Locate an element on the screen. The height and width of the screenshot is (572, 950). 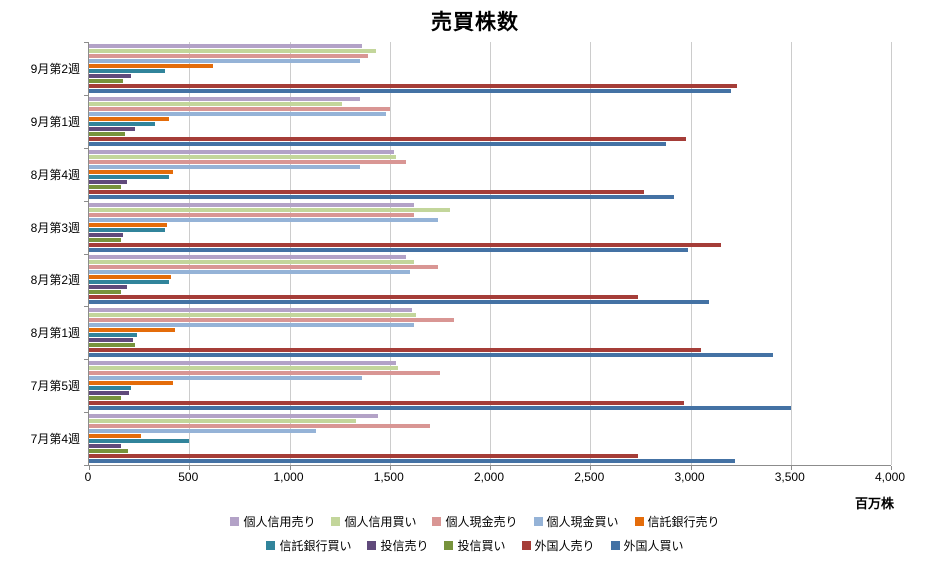
bar-group-8月第1週 is located at coordinates (490, 332).